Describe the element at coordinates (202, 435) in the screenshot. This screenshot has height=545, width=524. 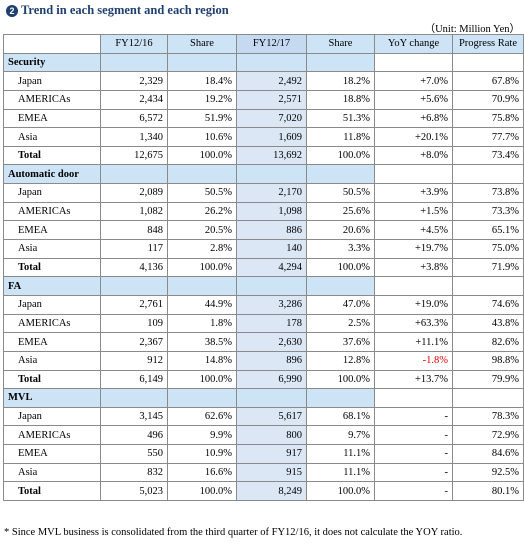
I see `share16-cell: 9.9%` at that location.